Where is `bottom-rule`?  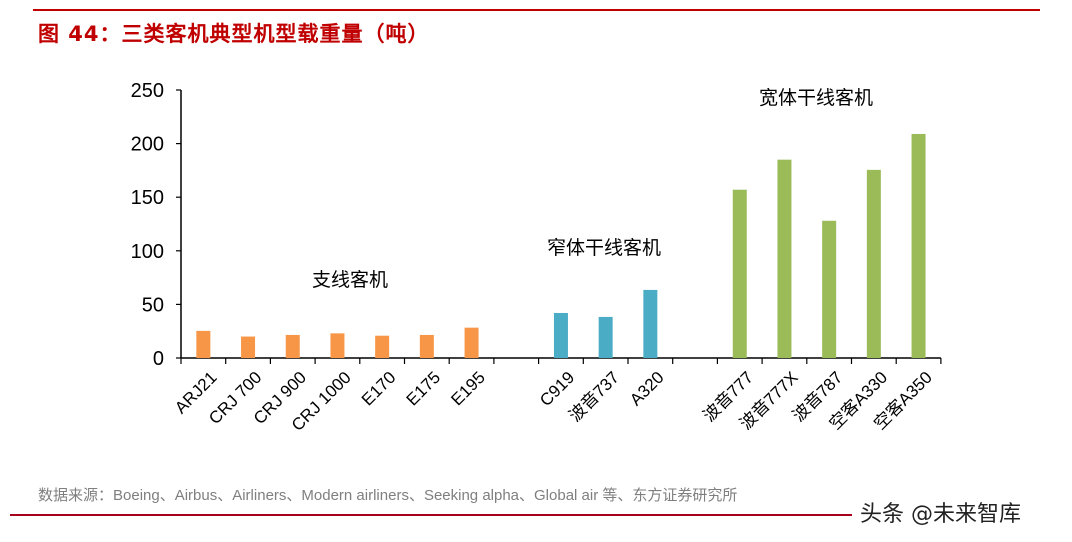
bottom-rule is located at coordinates (431, 515).